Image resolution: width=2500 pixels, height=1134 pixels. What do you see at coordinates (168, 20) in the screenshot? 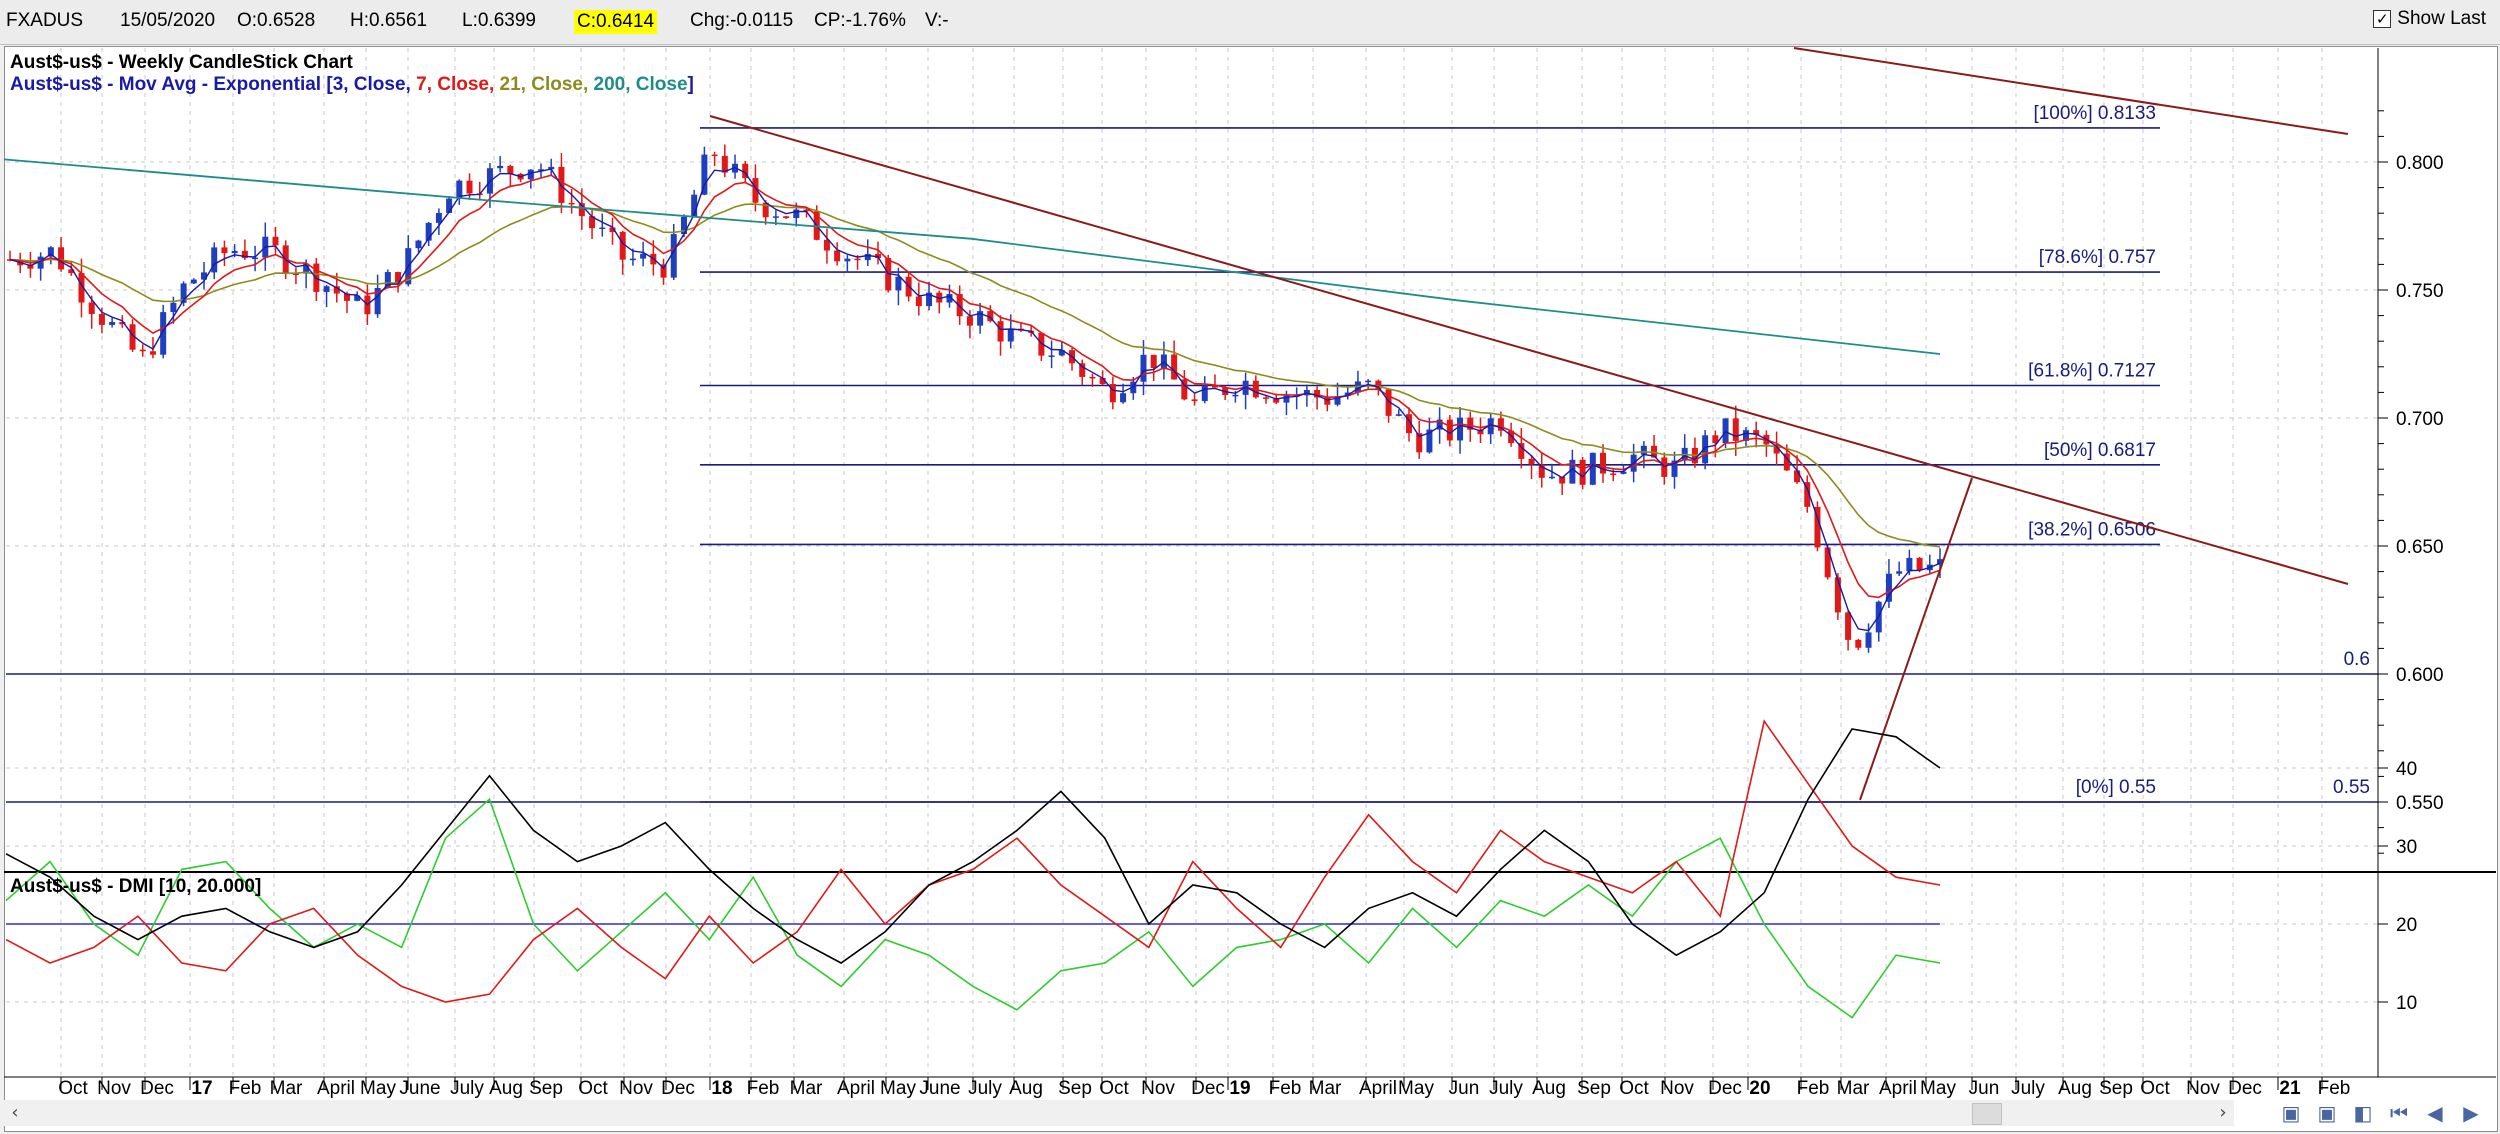
I see `date-label: 15/05/2020` at bounding box center [168, 20].